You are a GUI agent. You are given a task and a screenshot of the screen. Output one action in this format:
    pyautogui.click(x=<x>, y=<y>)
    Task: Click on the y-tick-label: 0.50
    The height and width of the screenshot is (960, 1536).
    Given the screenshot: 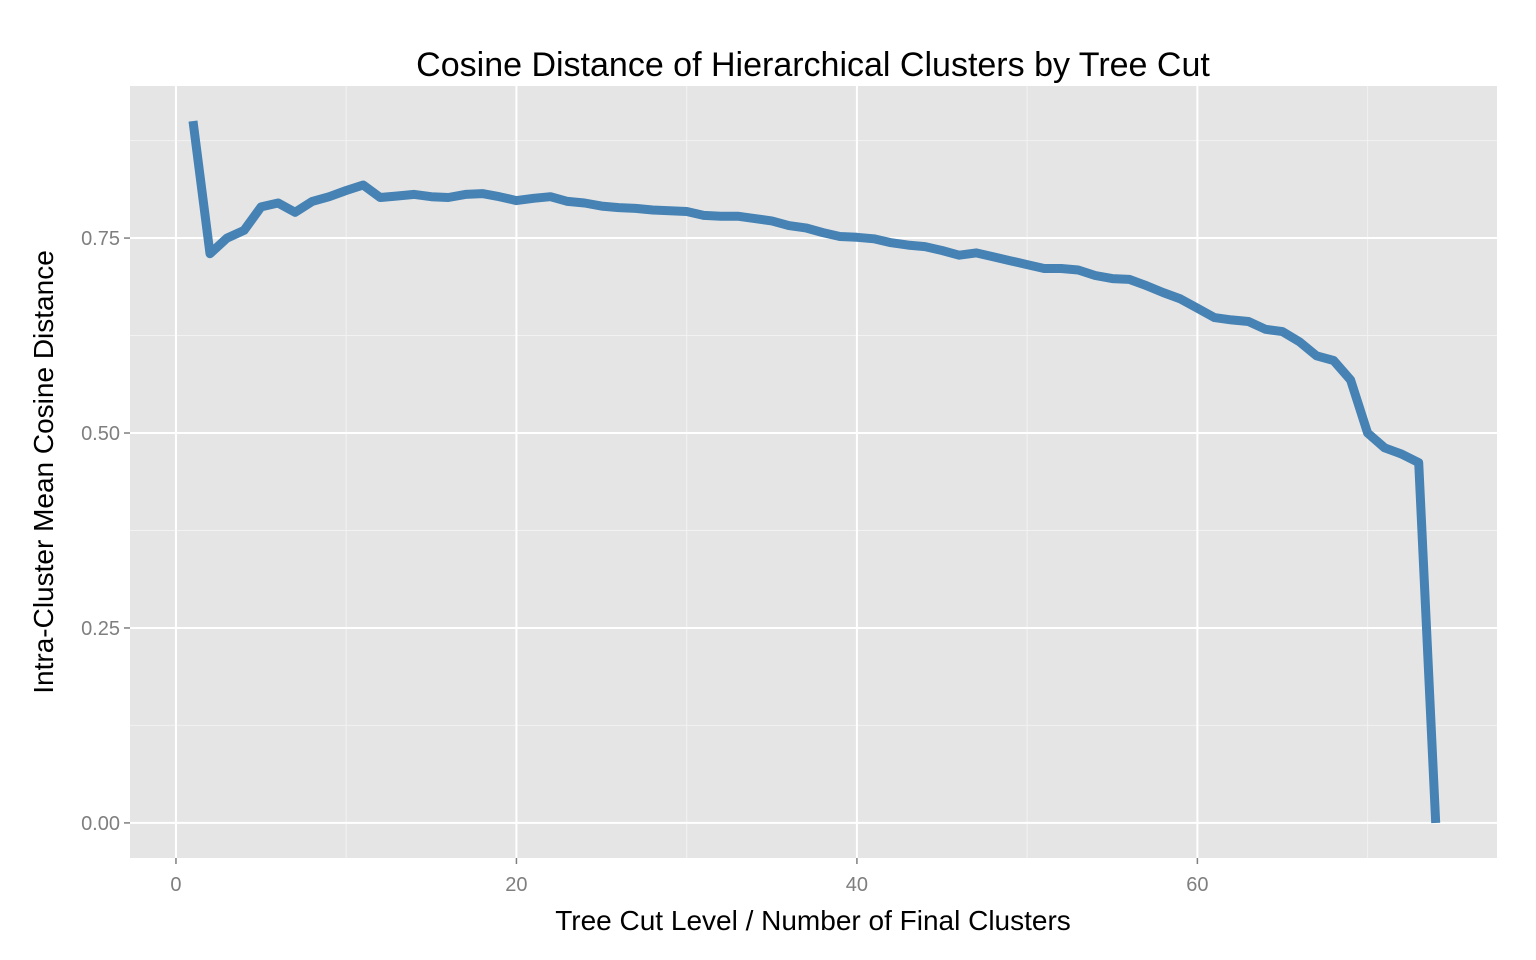 What is the action you would take?
    pyautogui.click(x=100, y=434)
    